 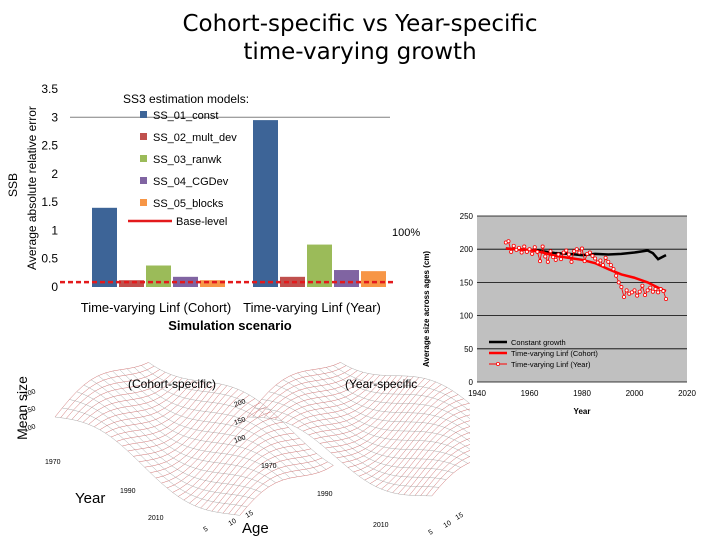 What do you see at coordinates (426, 309) in the screenshot?
I see `y-axis-title: Average size across ages (cm)` at bounding box center [426, 309].